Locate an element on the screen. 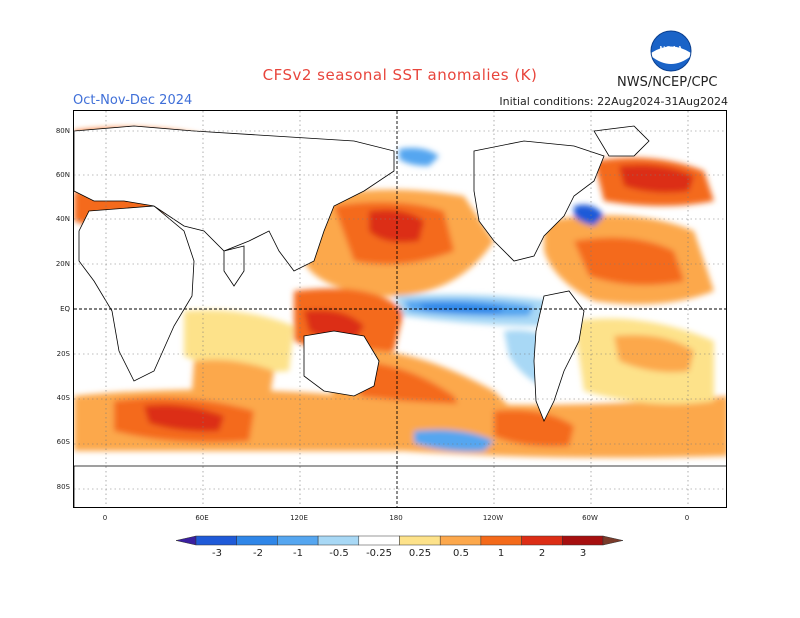  lon-label: 120E is located at coordinates (299, 518).